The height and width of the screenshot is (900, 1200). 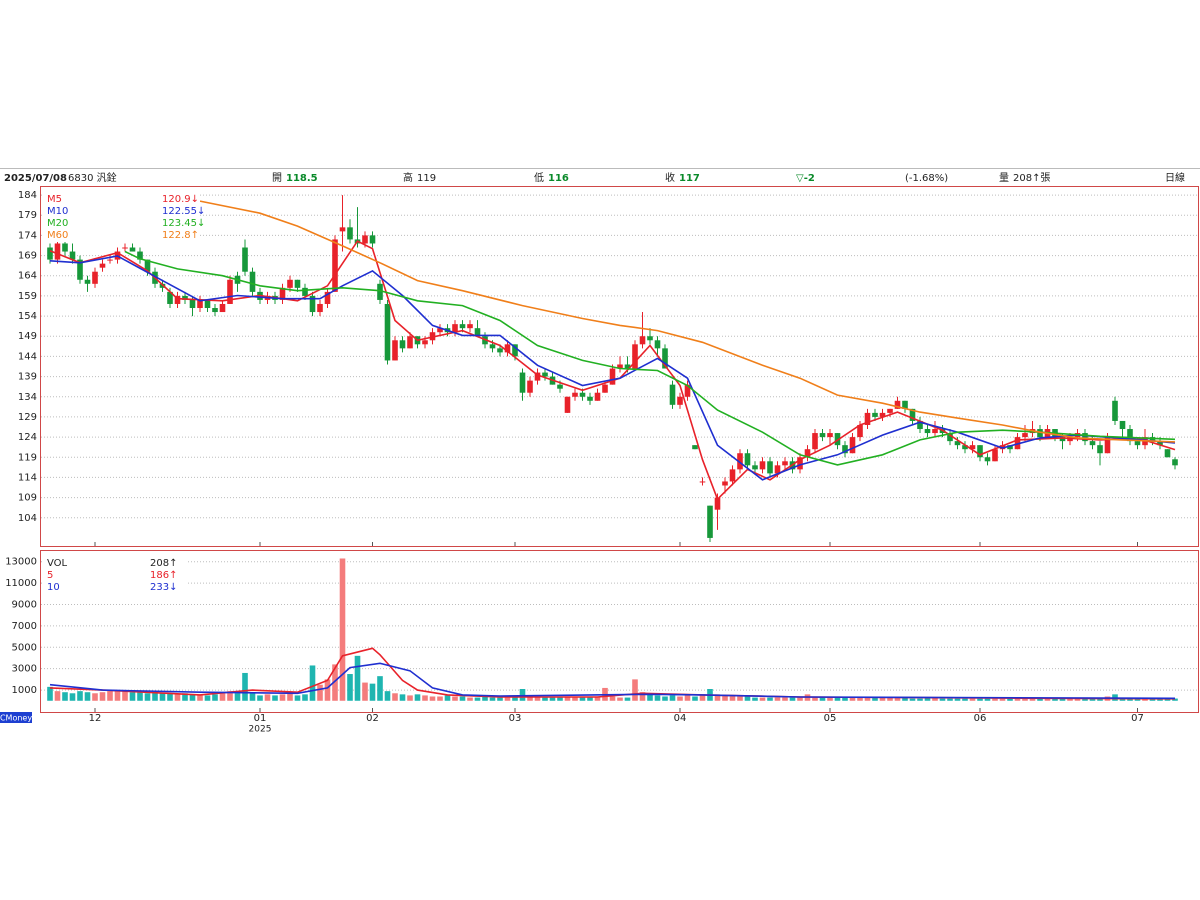 What do you see at coordinates (57, 235) in the screenshot?
I see `legend-name: M60` at bounding box center [57, 235].